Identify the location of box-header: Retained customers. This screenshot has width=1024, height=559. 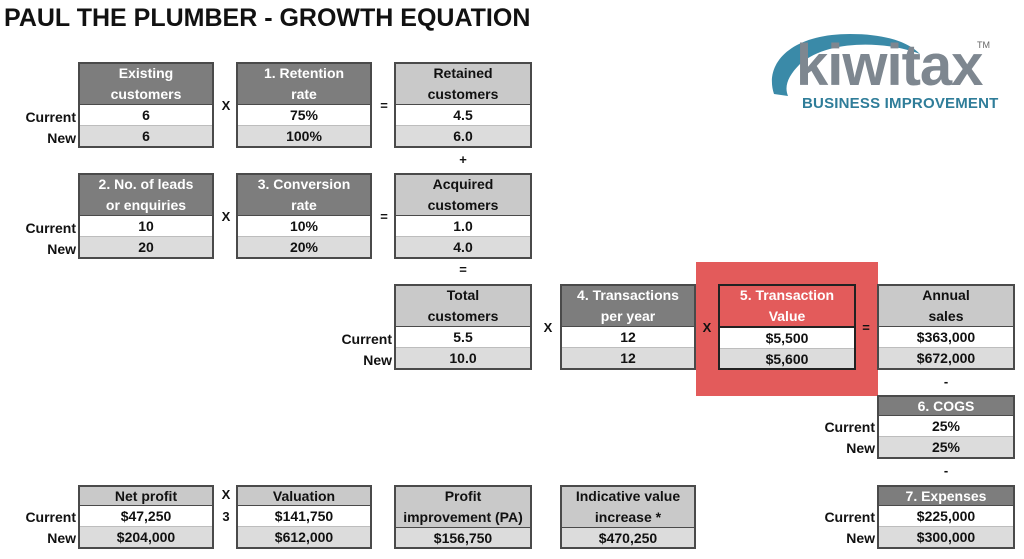
(463, 84).